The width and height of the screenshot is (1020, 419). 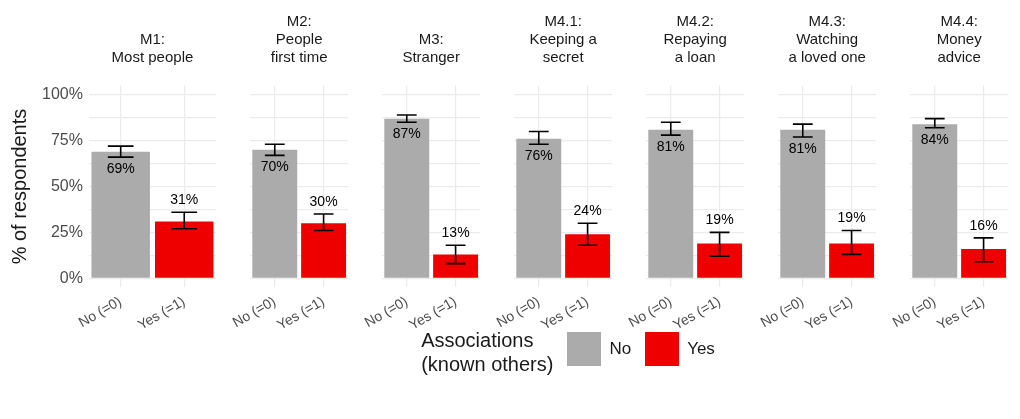 What do you see at coordinates (934, 138) in the screenshot?
I see `data-label: 84%` at bounding box center [934, 138].